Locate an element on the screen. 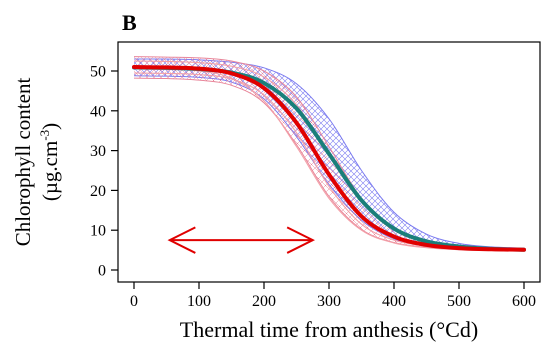 The image size is (544, 346). x-tick-label: 0 is located at coordinates (134, 301).